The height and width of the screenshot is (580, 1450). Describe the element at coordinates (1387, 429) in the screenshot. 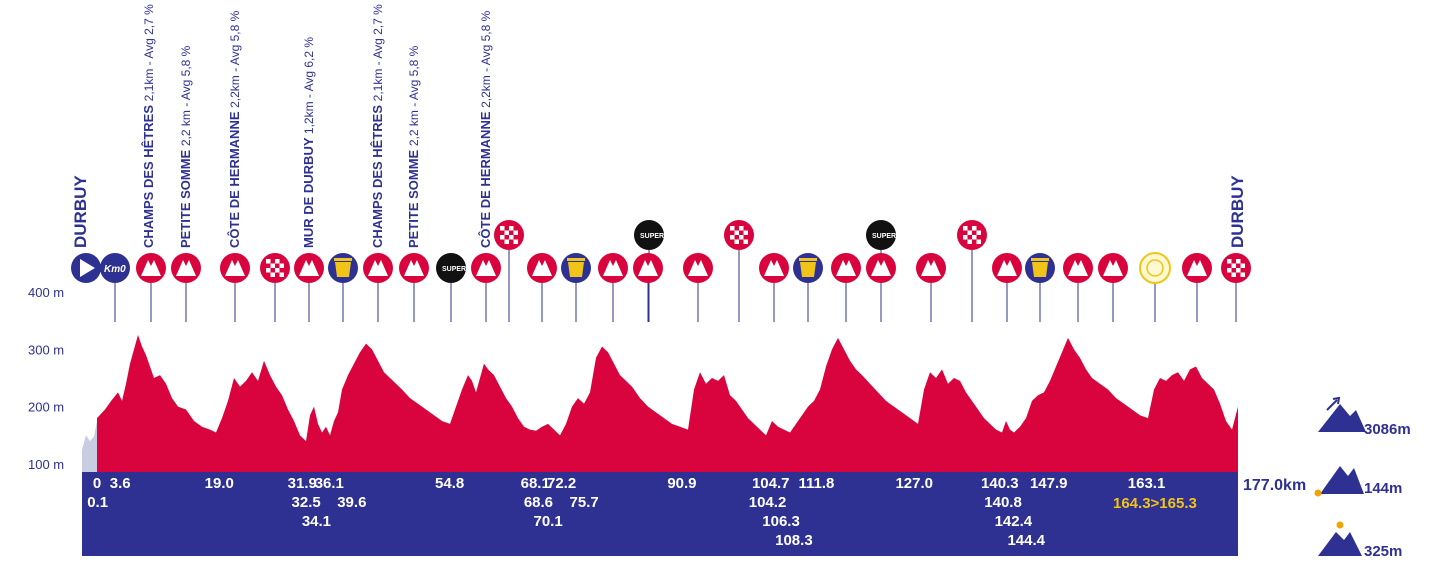

I see `legend-total-climb: 3086m` at that location.